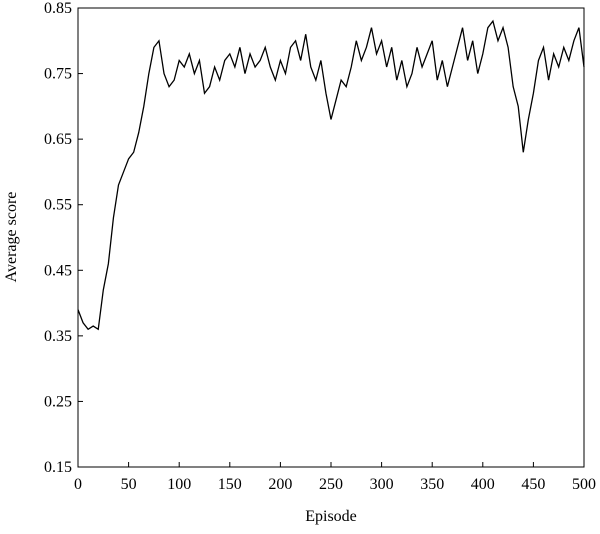 This screenshot has height=534, width=600. I want to click on x-tick-label: 350, so click(432, 484).